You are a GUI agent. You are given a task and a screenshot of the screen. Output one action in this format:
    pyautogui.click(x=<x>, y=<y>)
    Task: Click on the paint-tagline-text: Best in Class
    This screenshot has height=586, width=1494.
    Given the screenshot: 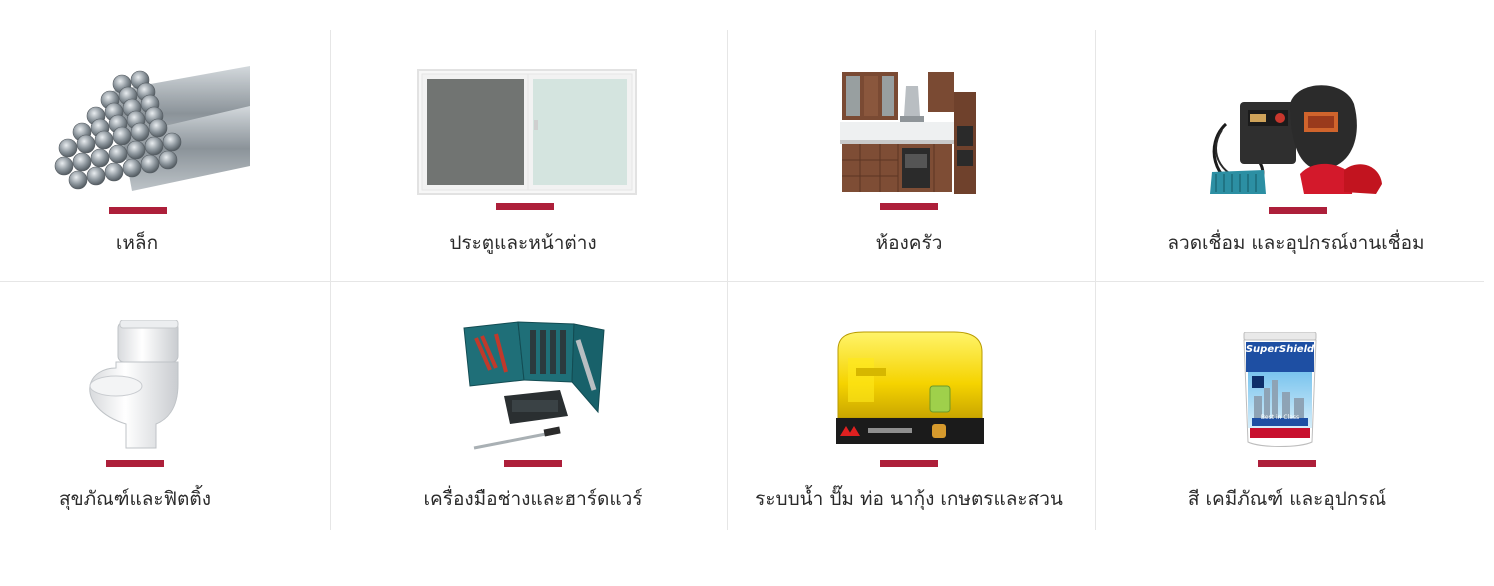 What is the action you would take?
    pyautogui.click(x=1280, y=417)
    